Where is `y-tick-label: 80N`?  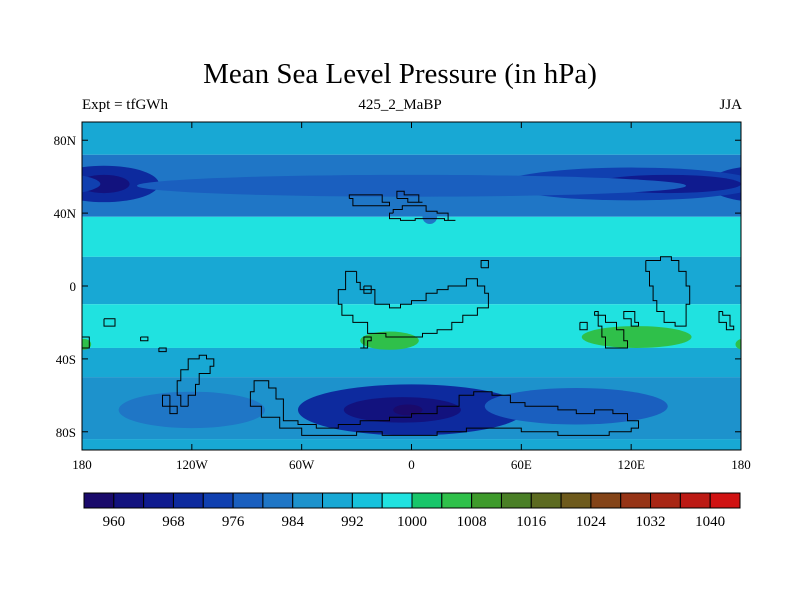 y-tick-label: 80N is located at coordinates (65, 140).